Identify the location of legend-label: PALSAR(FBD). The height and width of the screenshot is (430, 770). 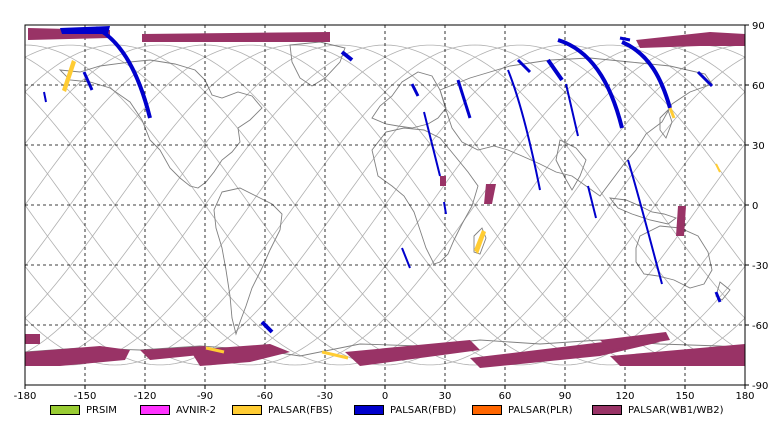
(423, 410).